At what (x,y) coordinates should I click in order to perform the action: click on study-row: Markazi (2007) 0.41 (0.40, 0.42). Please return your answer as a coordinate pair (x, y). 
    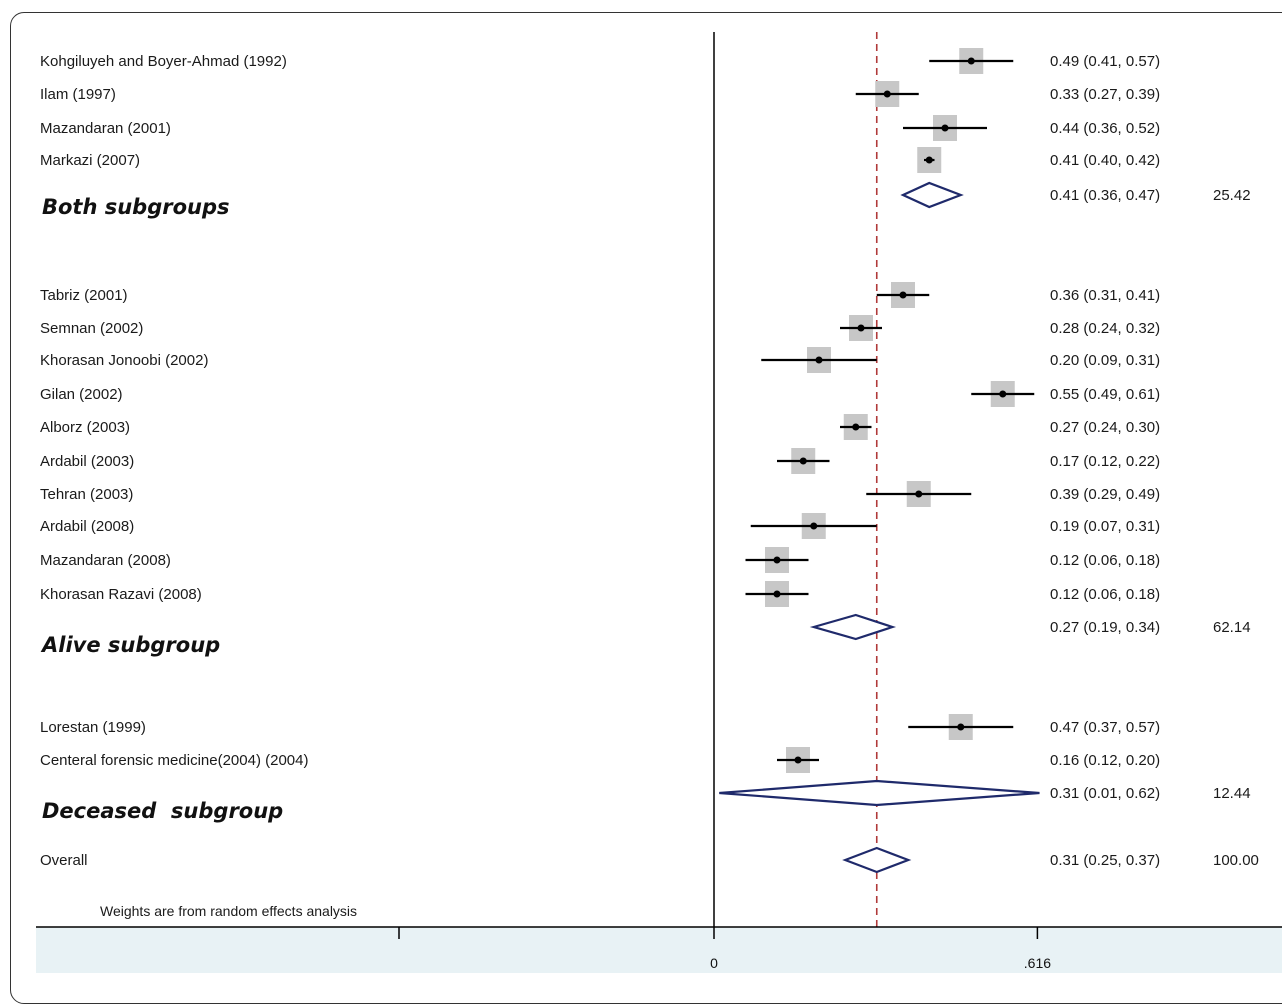
    Looking at the image, I should click on (600, 160).